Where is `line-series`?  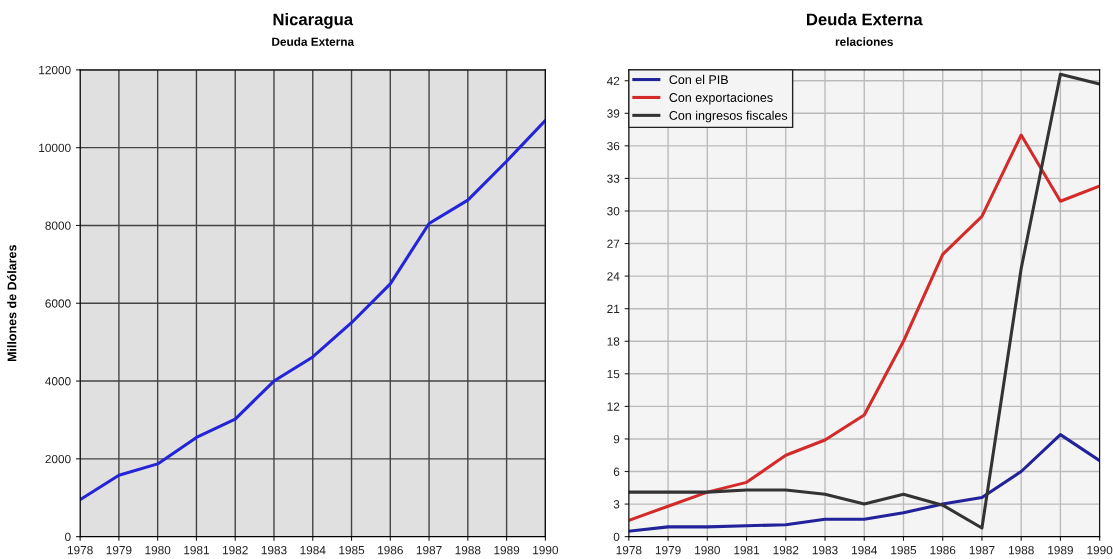 line-series is located at coordinates (864, 483).